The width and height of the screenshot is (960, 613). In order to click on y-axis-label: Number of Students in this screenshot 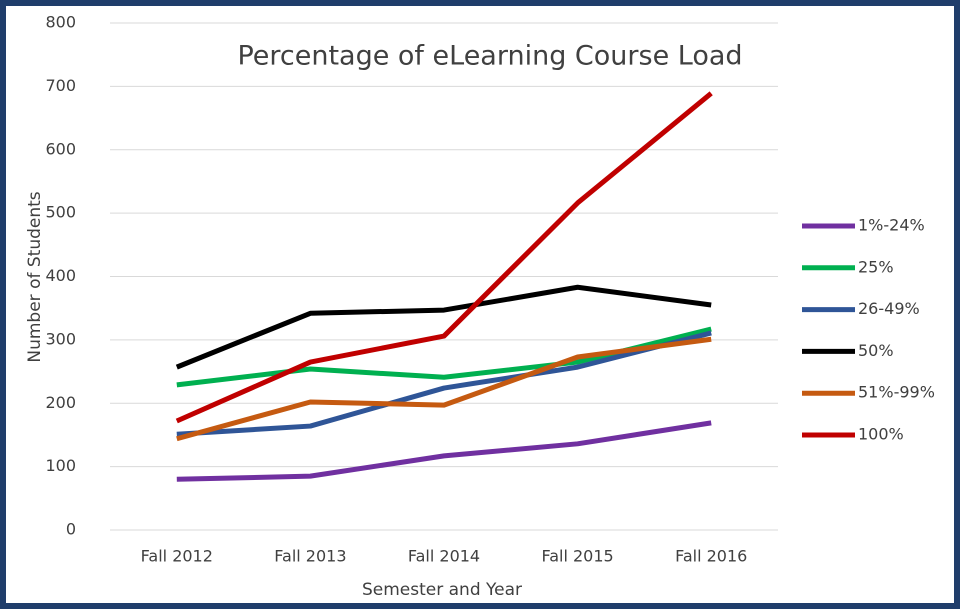, I will do `click(35, 276)`.